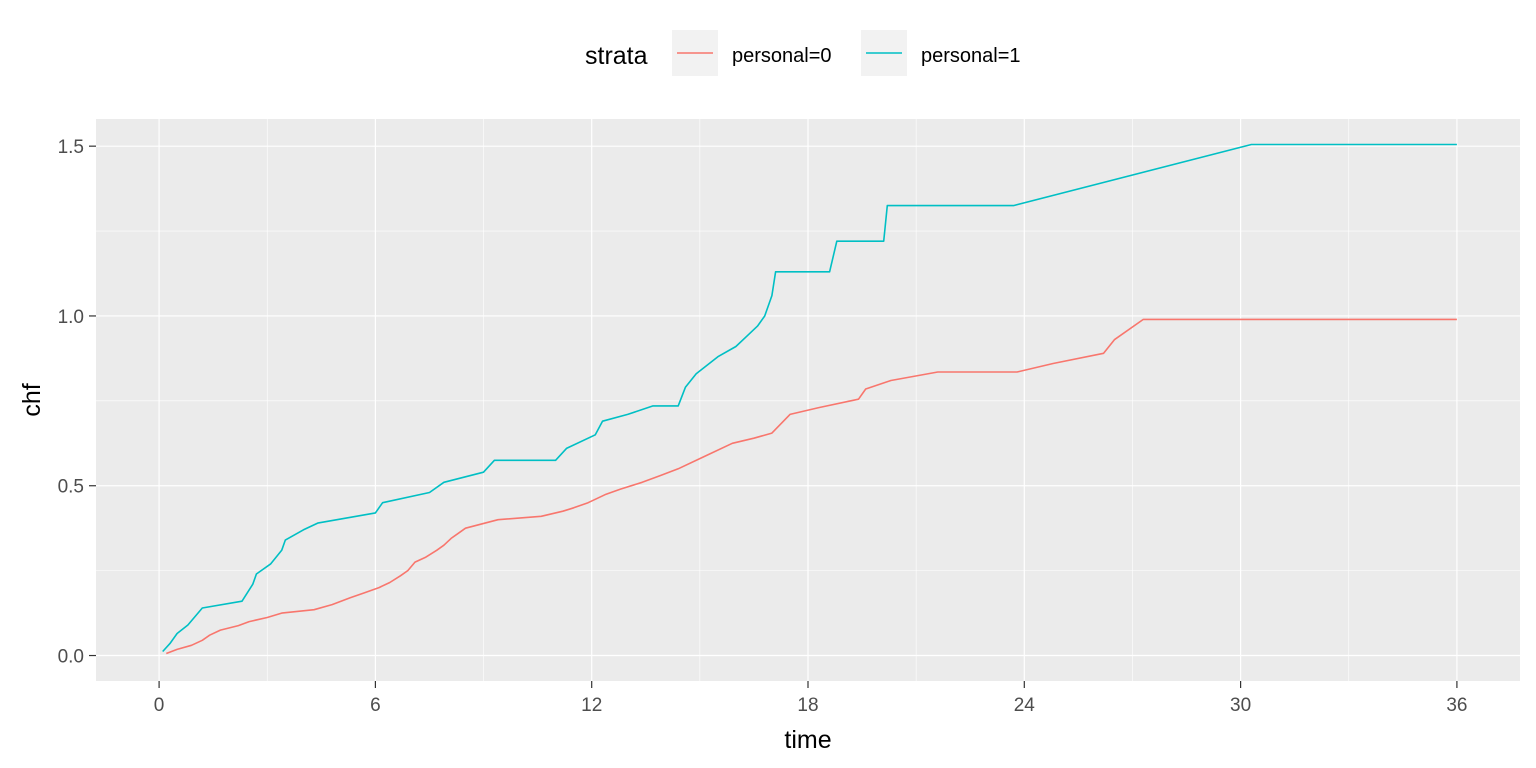  What do you see at coordinates (375, 705) in the screenshot?
I see `x-tick-label: 6` at bounding box center [375, 705].